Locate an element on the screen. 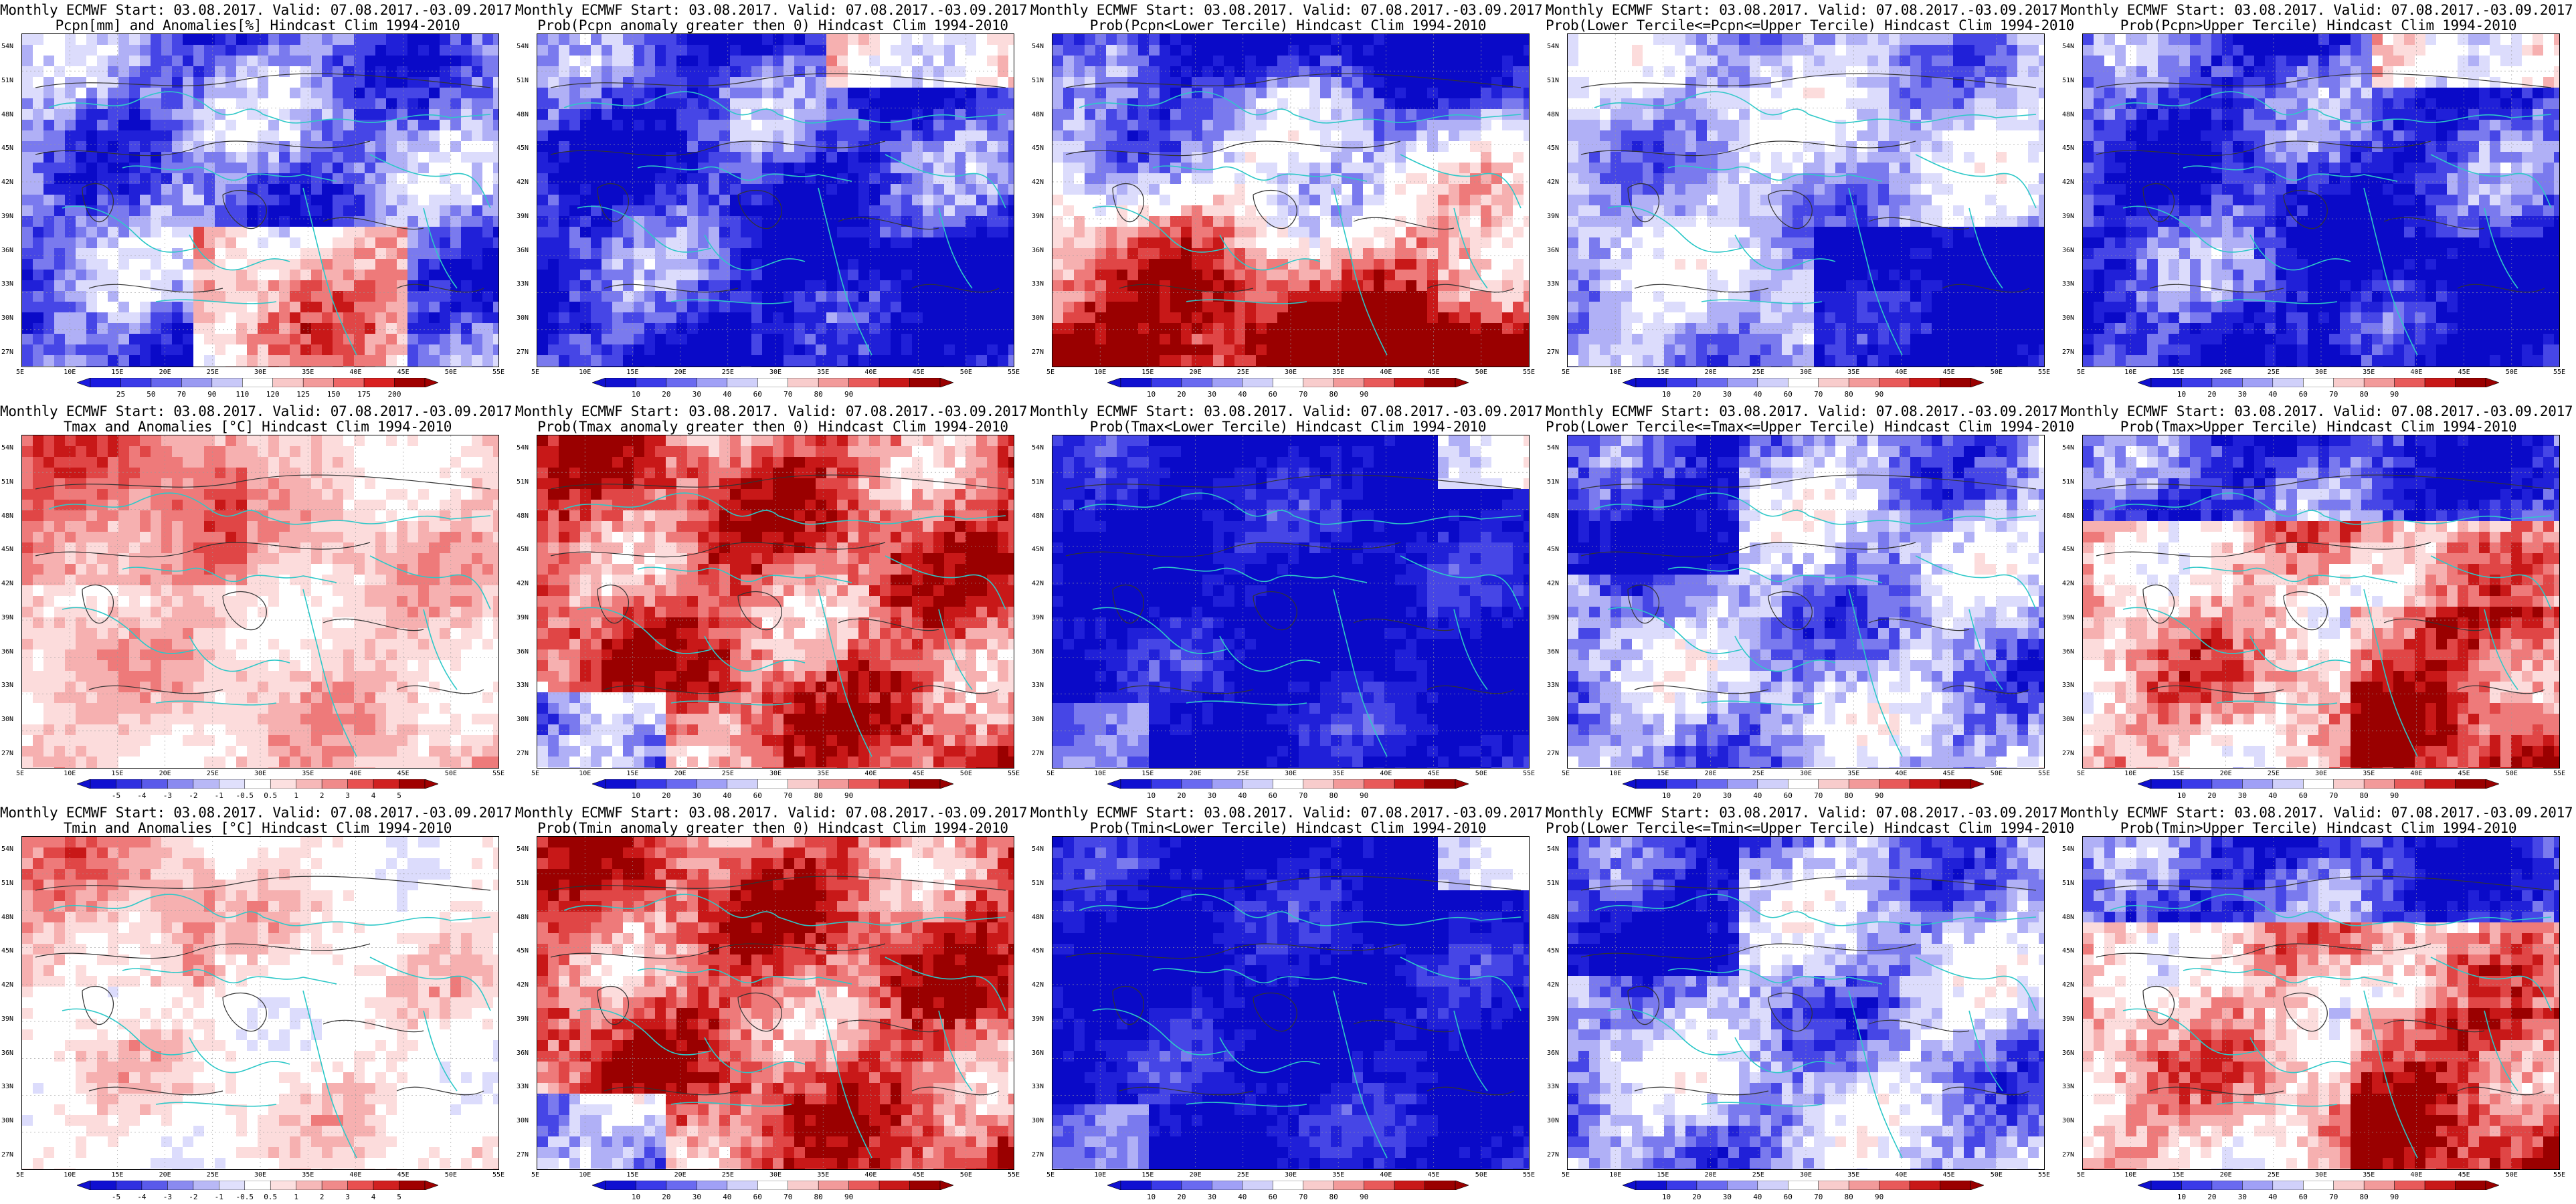  colorbar-tick-label: 40 is located at coordinates (1242, 1197).